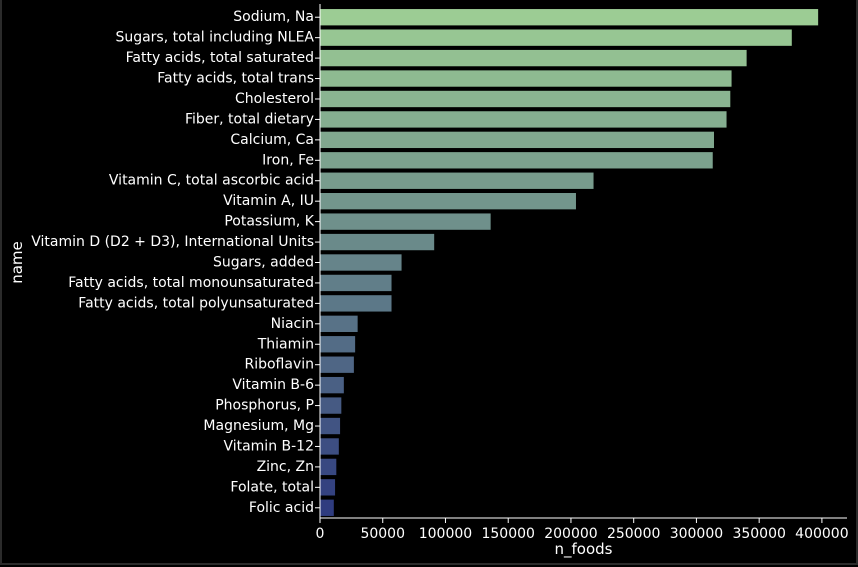 The image size is (858, 567). What do you see at coordinates (273, 17) in the screenshot?
I see `y-tick-label: Sodium, Na` at bounding box center [273, 17].